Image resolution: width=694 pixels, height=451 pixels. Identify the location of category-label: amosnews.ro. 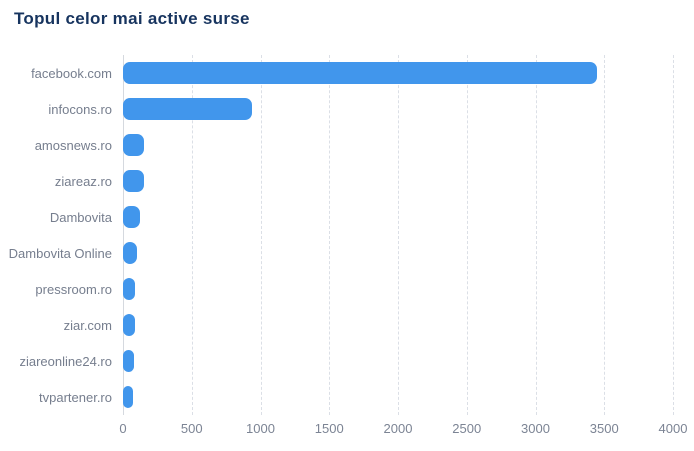
(73, 145).